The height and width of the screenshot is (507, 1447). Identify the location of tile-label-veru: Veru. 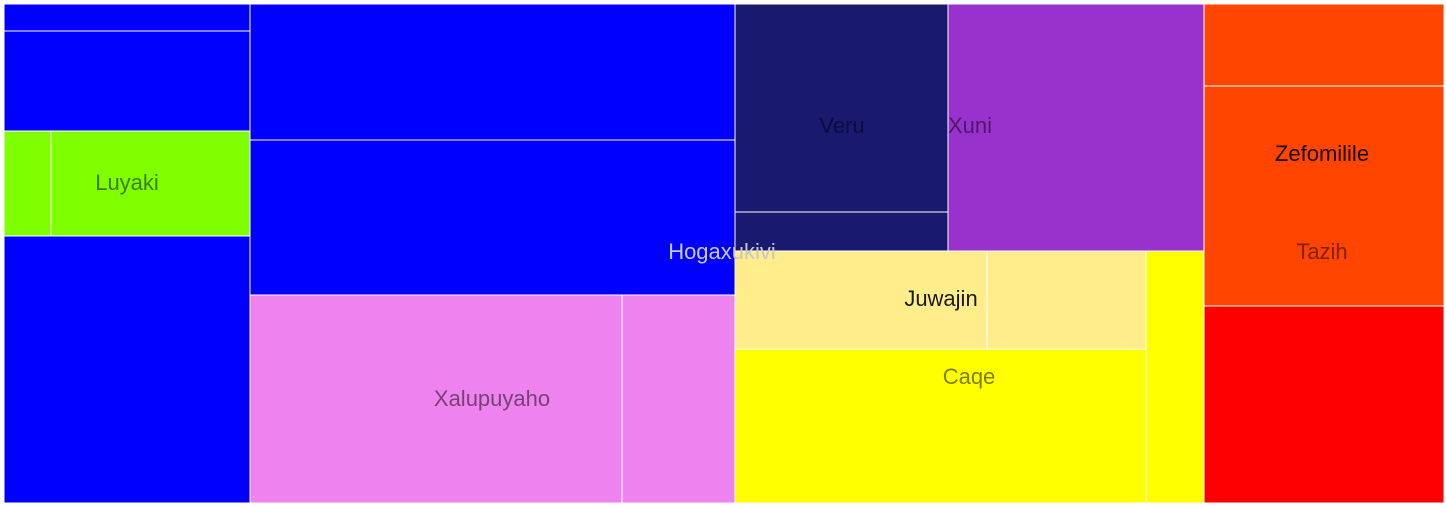
(841, 125).